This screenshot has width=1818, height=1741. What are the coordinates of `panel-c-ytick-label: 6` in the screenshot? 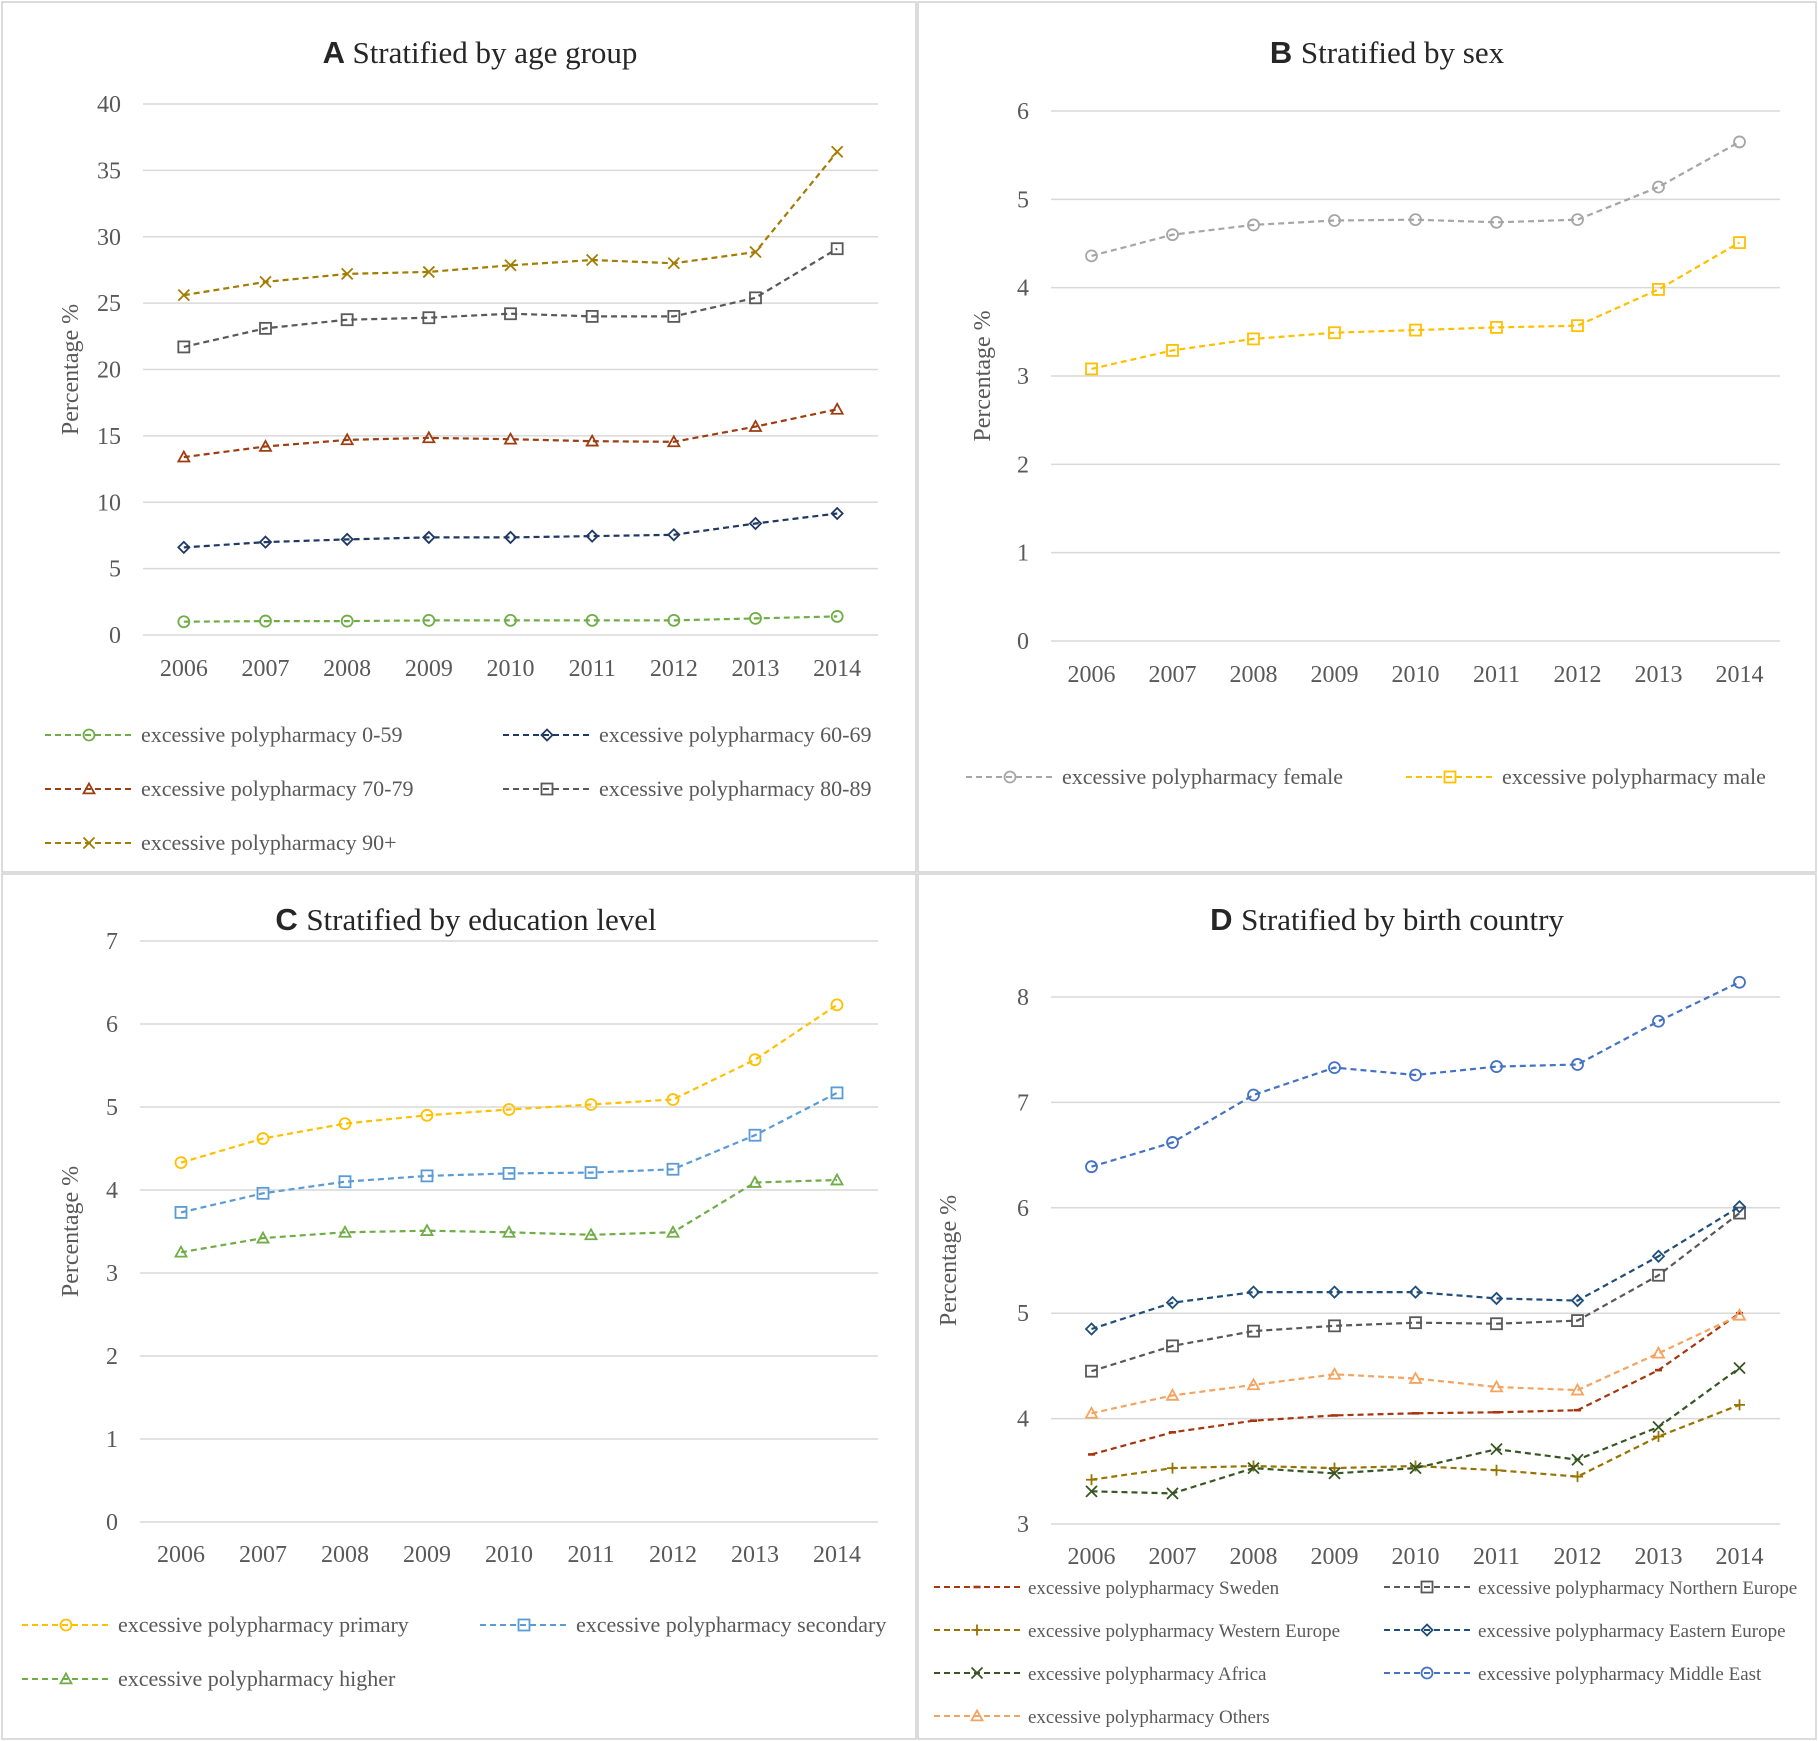 It's located at (112, 1025).